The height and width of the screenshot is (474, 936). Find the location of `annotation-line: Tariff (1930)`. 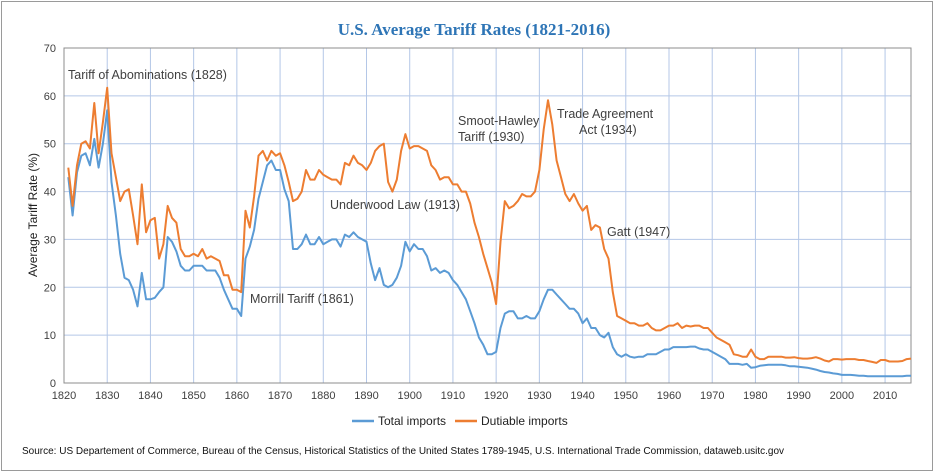

annotation-line: Tariff (1930) is located at coordinates (491, 137).